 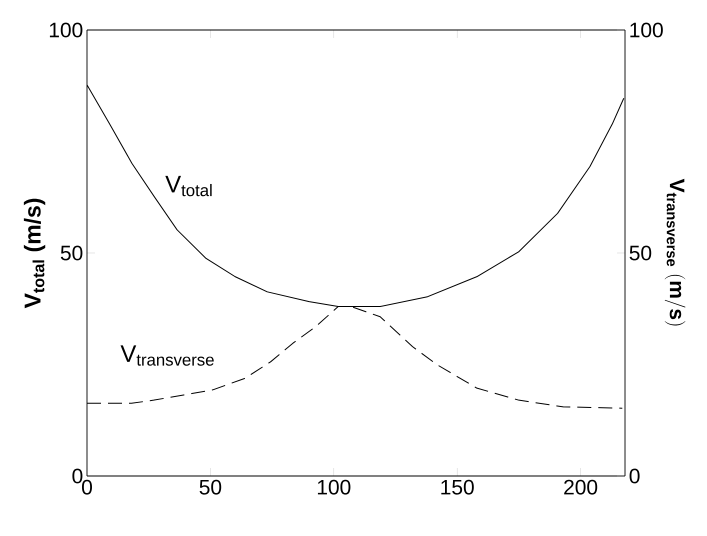 I want to click on x-tick-label: 0, so click(x=87, y=487).